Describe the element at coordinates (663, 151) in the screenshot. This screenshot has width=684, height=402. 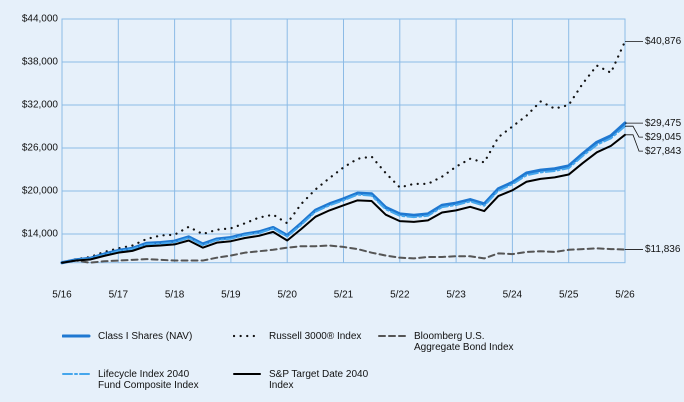
I see `end-value-label: $27,843` at that location.